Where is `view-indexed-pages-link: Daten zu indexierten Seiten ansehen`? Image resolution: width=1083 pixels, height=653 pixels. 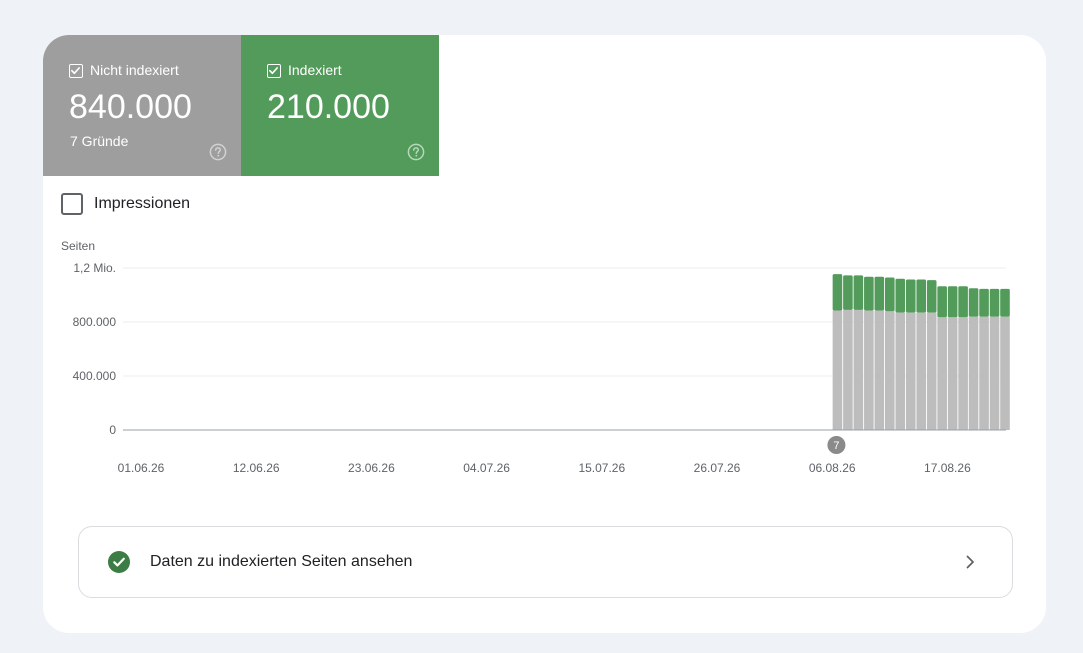
view-indexed-pages-link: Daten zu indexierten Seiten ansehen is located at coordinates (545, 562).